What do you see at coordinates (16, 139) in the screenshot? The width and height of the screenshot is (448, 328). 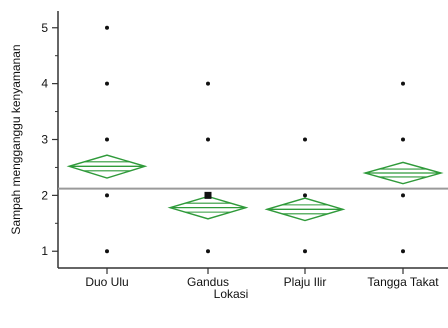 I see `y-axis-title: Sampah mengganggu kenyamanan` at bounding box center [16, 139].